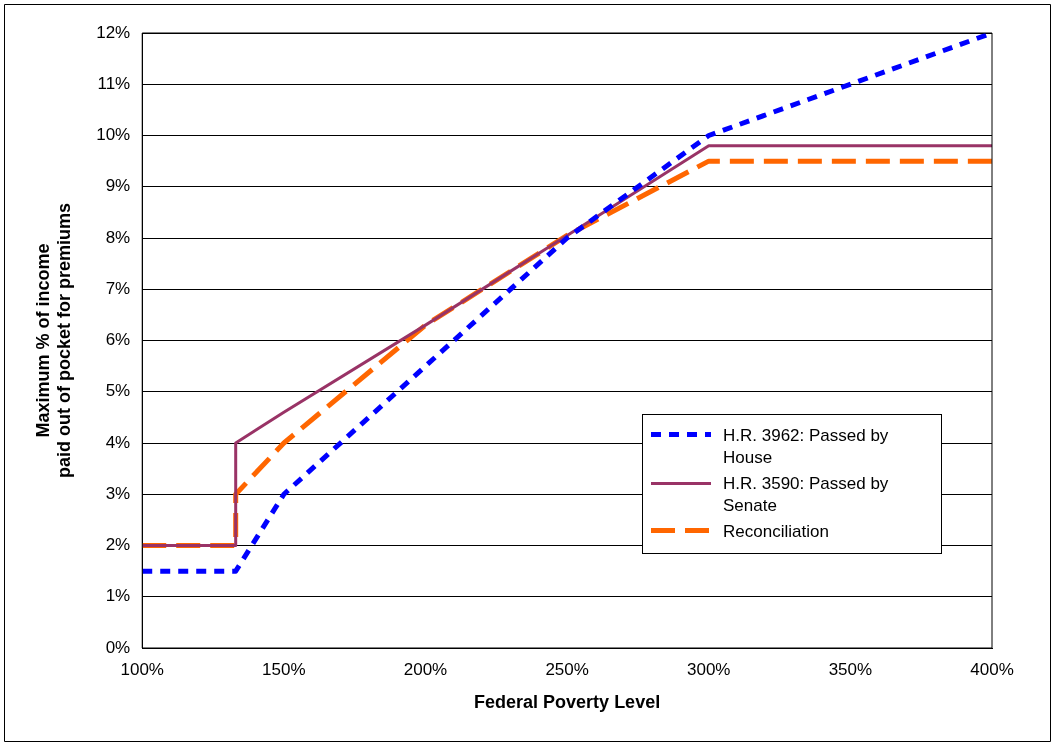 This screenshot has height=746, width=1055. Describe the element at coordinates (118, 288) in the screenshot. I see `y-tick-label: 7%` at that location.